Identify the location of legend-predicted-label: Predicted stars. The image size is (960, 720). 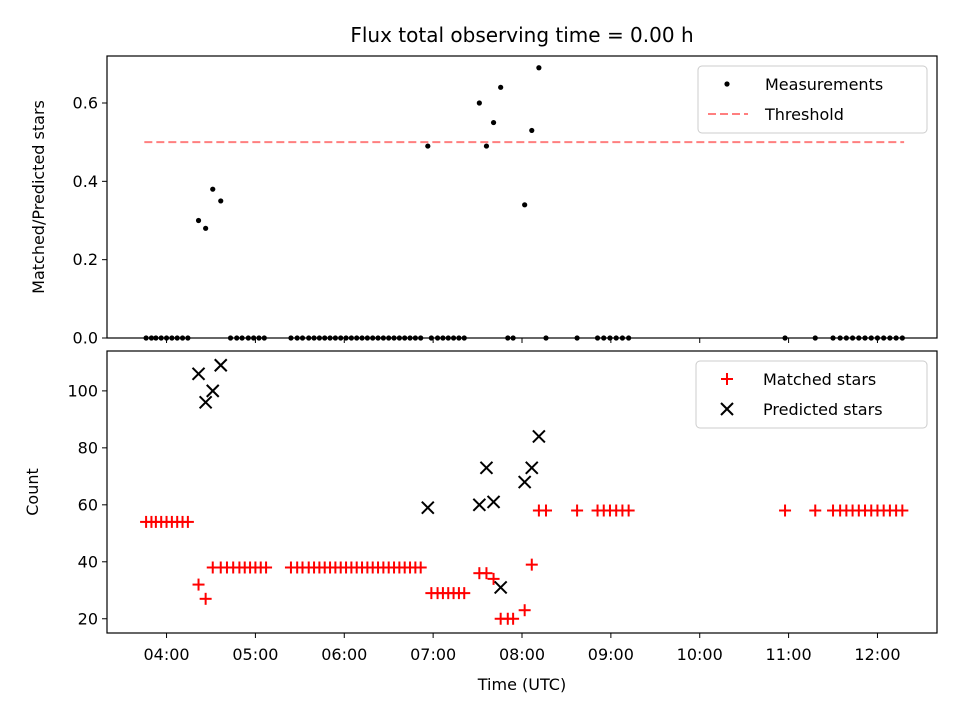
(823, 409).